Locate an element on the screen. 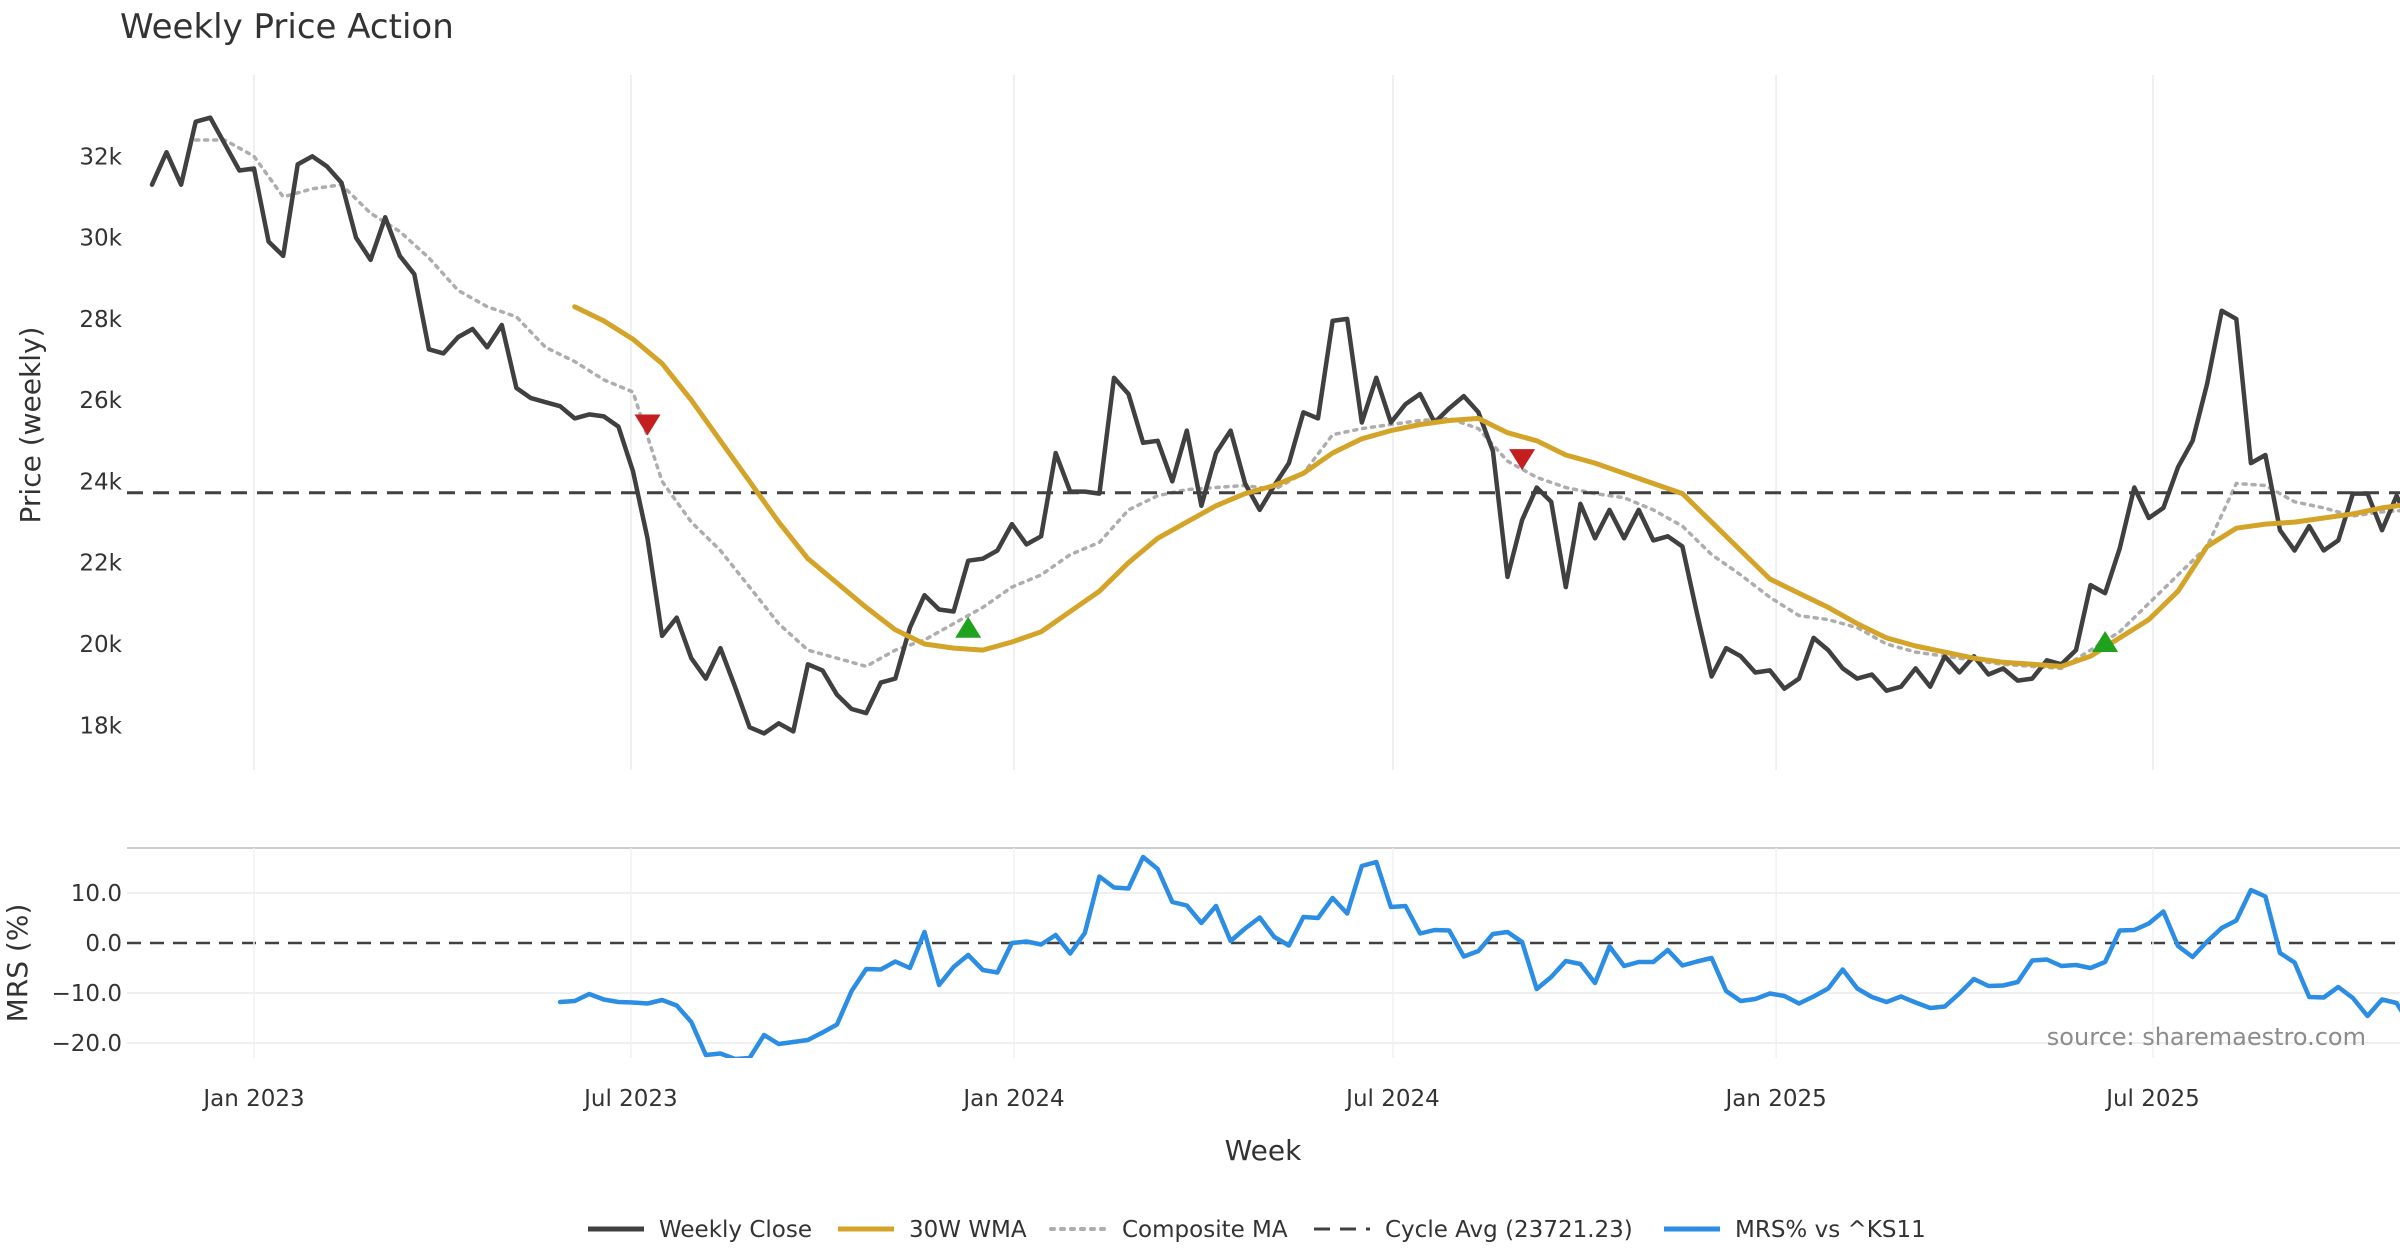  price-y-tick-5: 28k is located at coordinates (100, 320).